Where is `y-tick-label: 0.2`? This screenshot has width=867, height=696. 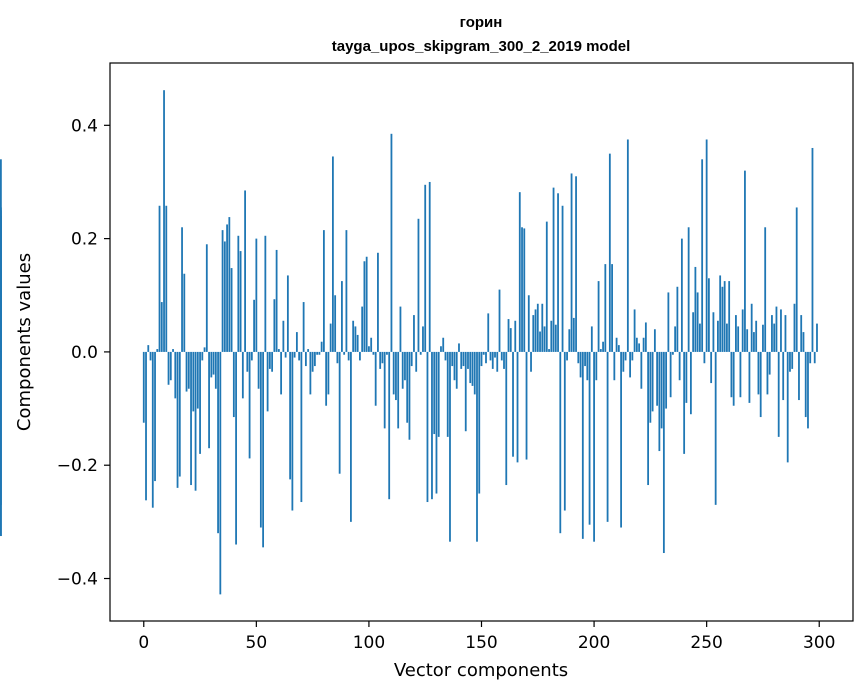 y-tick-label: 0.2 is located at coordinates (84, 240).